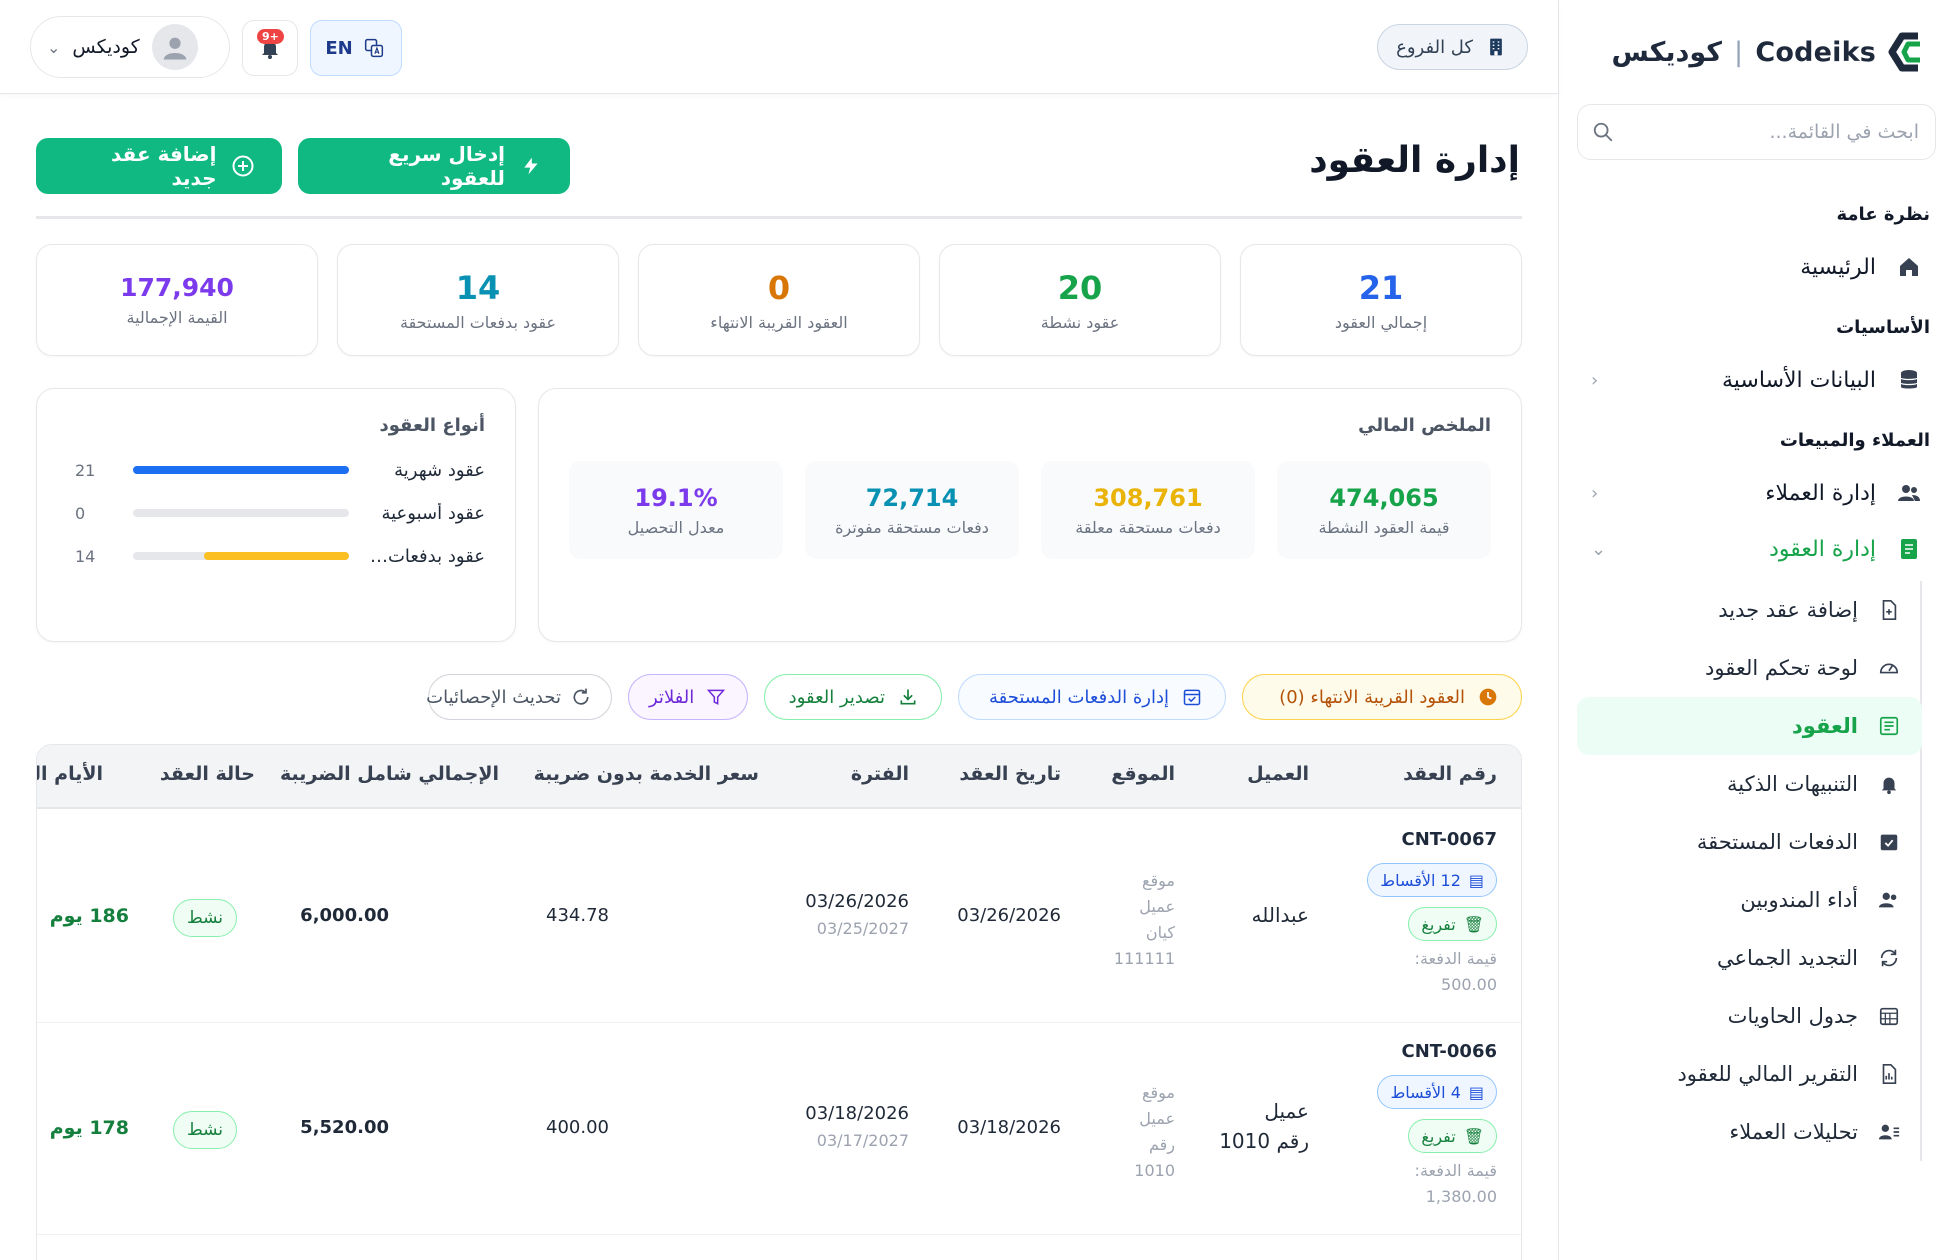 This screenshot has height=1260, width=1960. What do you see at coordinates (1595, 380) in the screenshot?
I see `chevron-left-icon: ‹` at bounding box center [1595, 380].